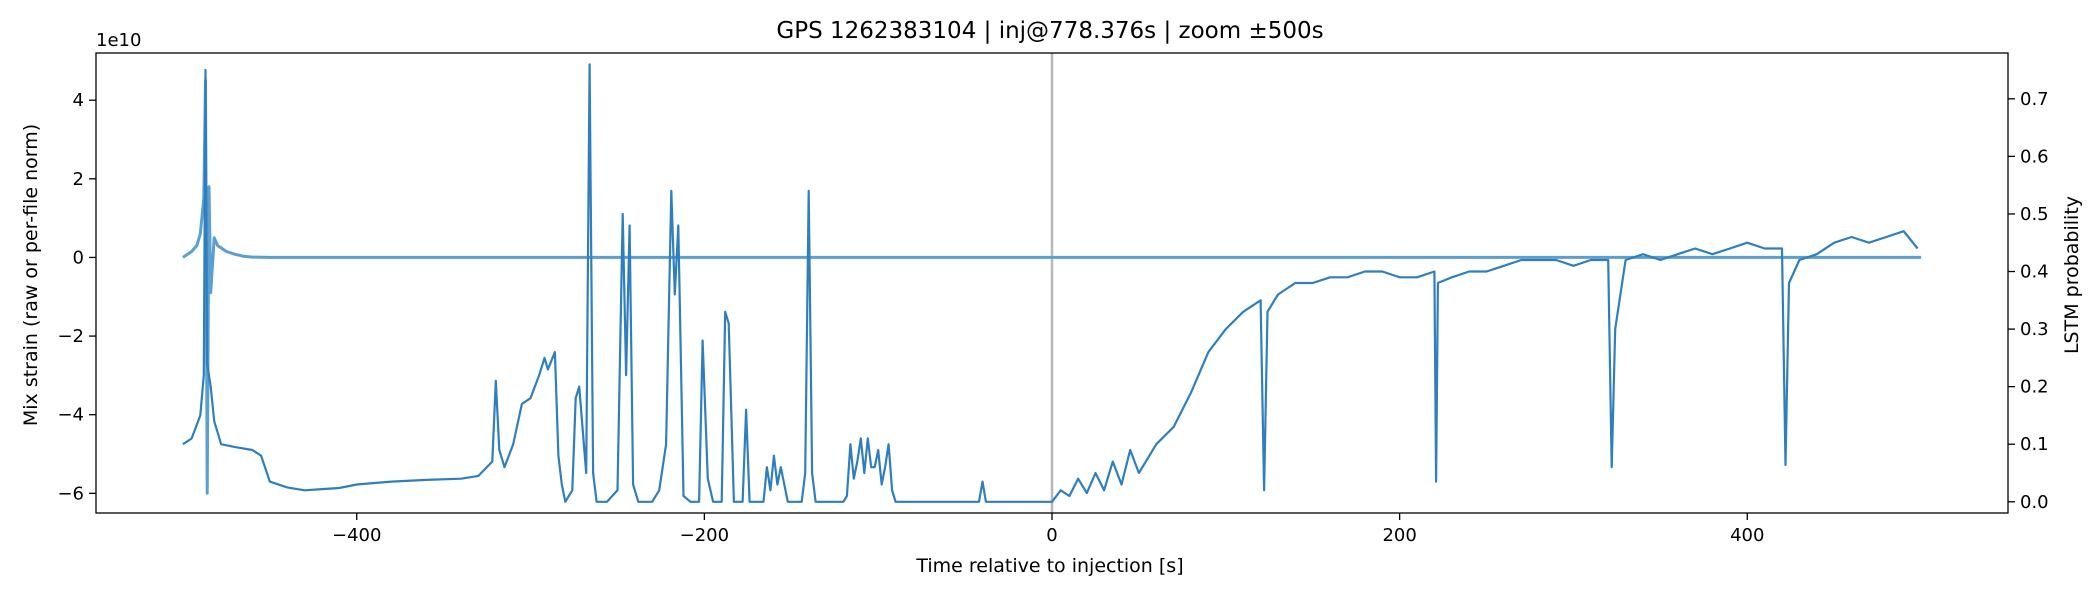  Describe the element at coordinates (2034, 329) in the screenshot. I see `right-tick-label: 0.3` at that location.